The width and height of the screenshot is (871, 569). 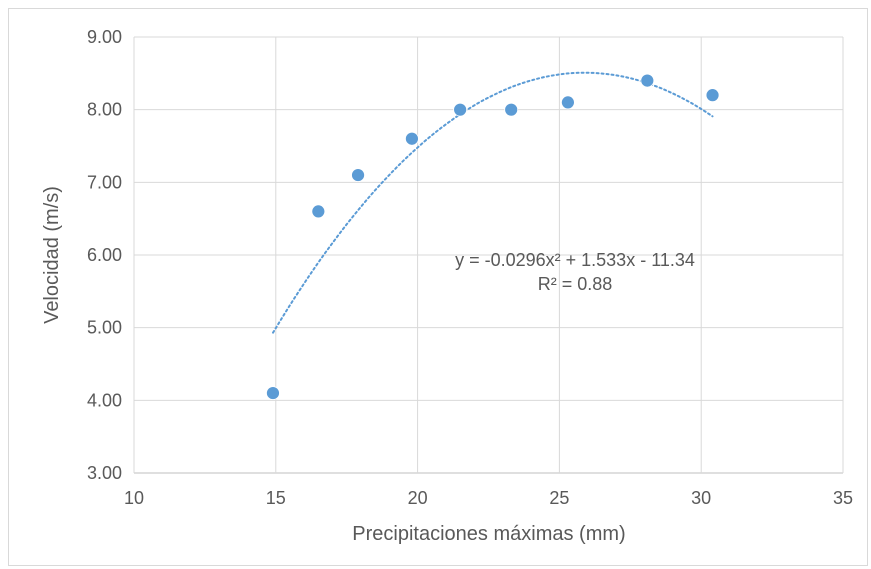 What do you see at coordinates (52, 255) in the screenshot?
I see `y-axis-title: Velocidad (m/s)` at bounding box center [52, 255].